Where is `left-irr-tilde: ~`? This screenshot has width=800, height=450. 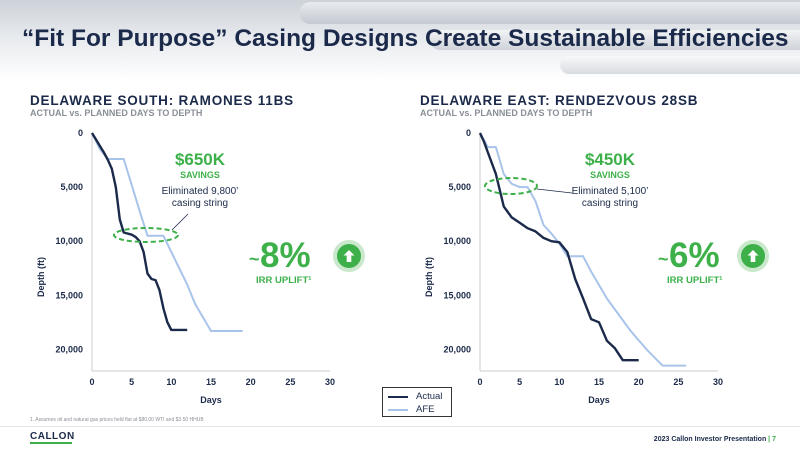 left-irr-tilde: ~ is located at coordinates (254, 259).